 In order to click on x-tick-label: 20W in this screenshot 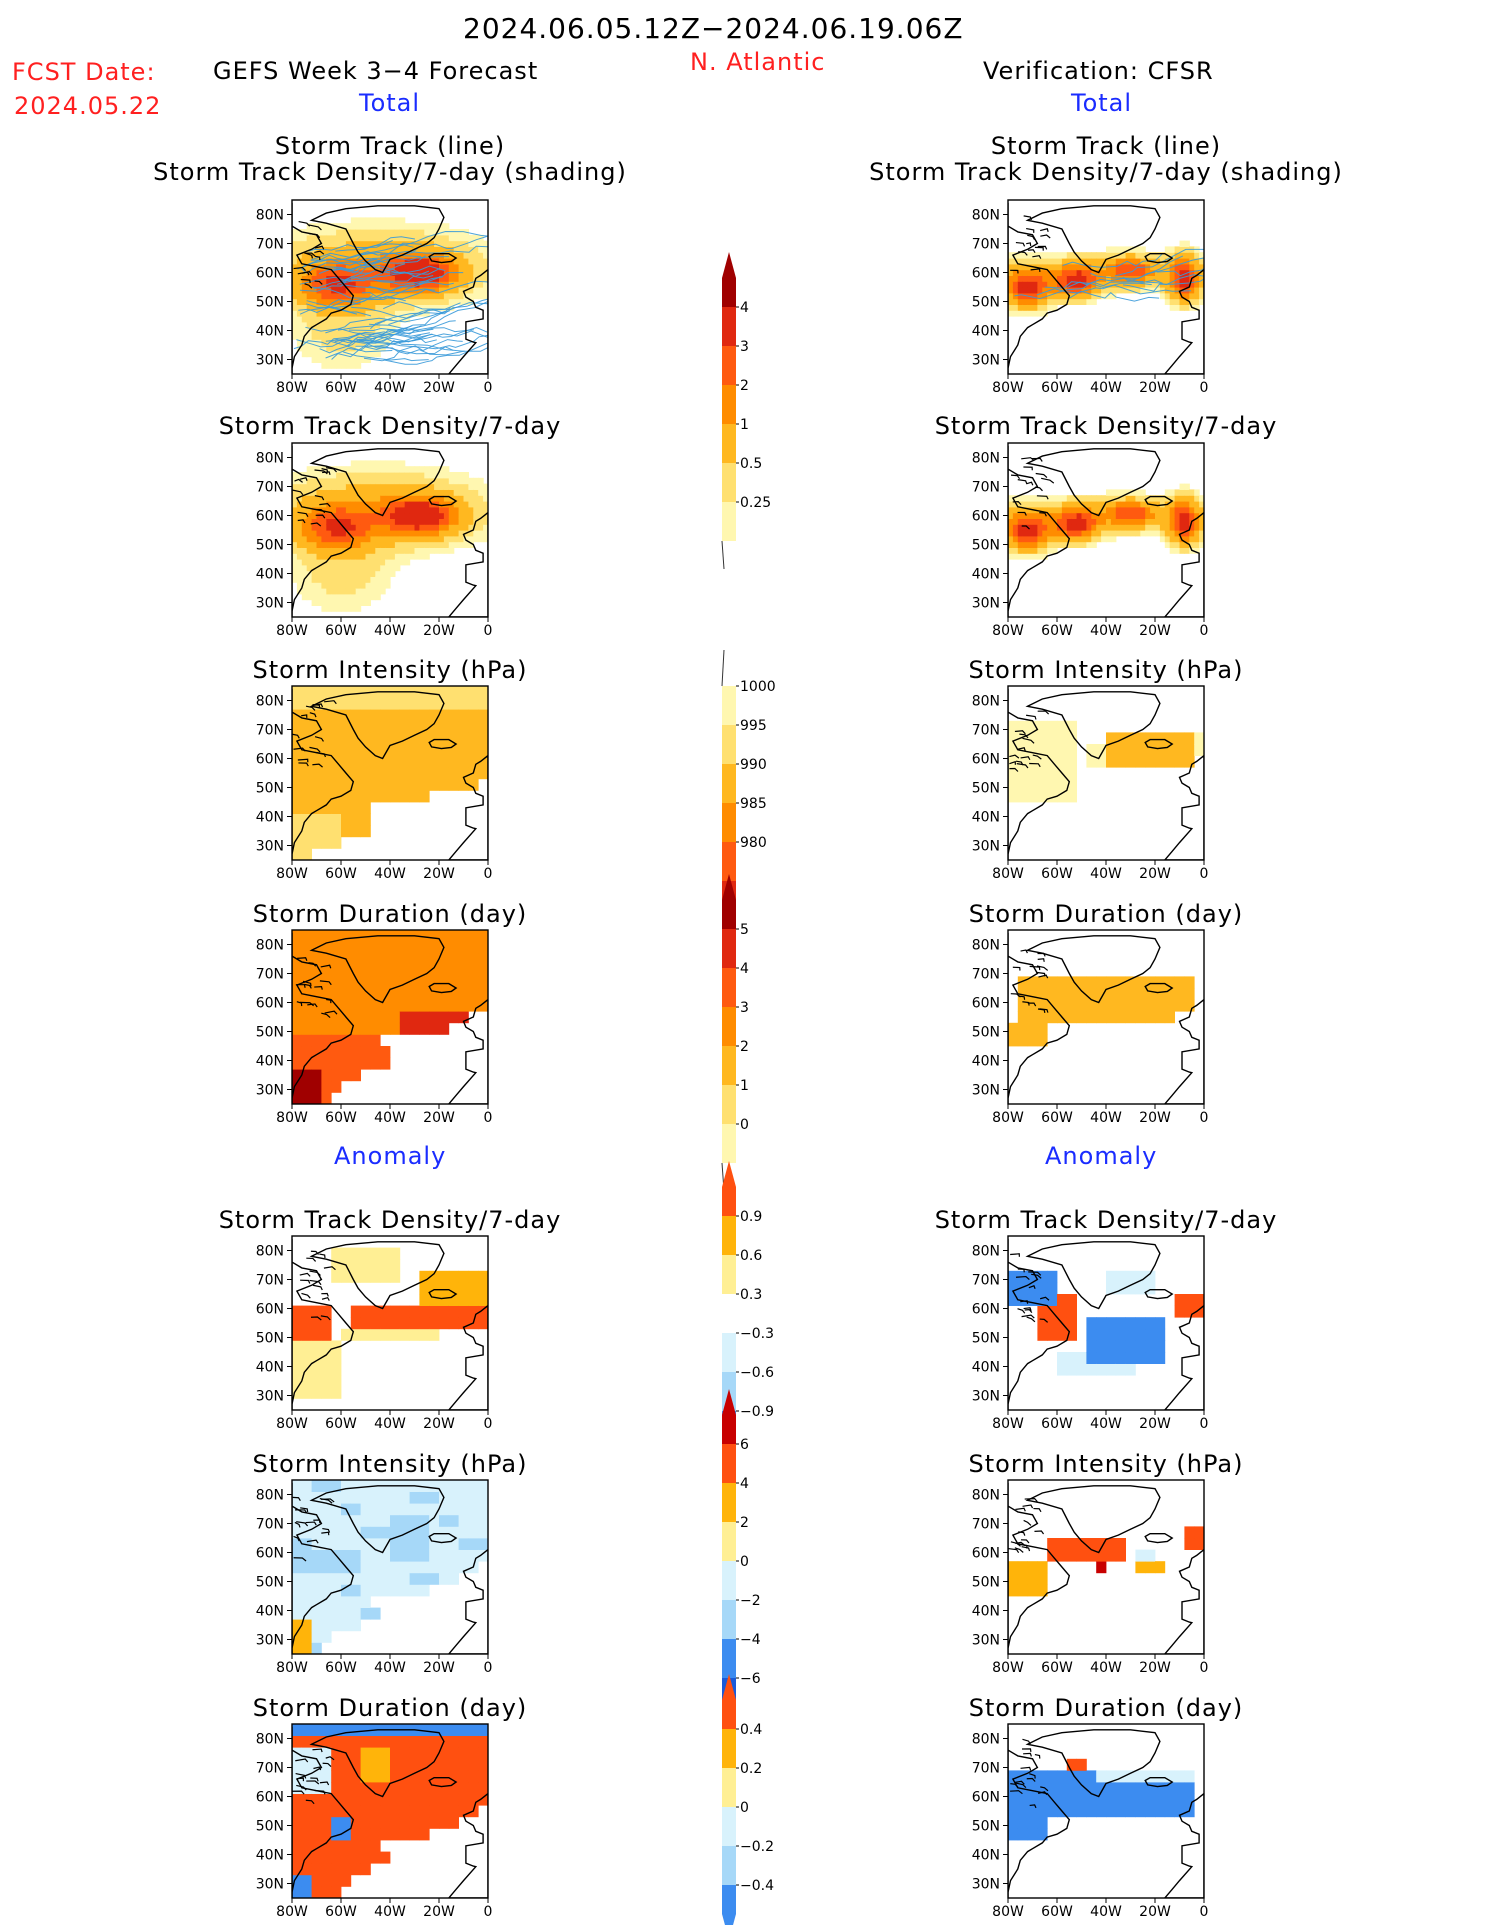, I will do `click(1155, 1668)`.